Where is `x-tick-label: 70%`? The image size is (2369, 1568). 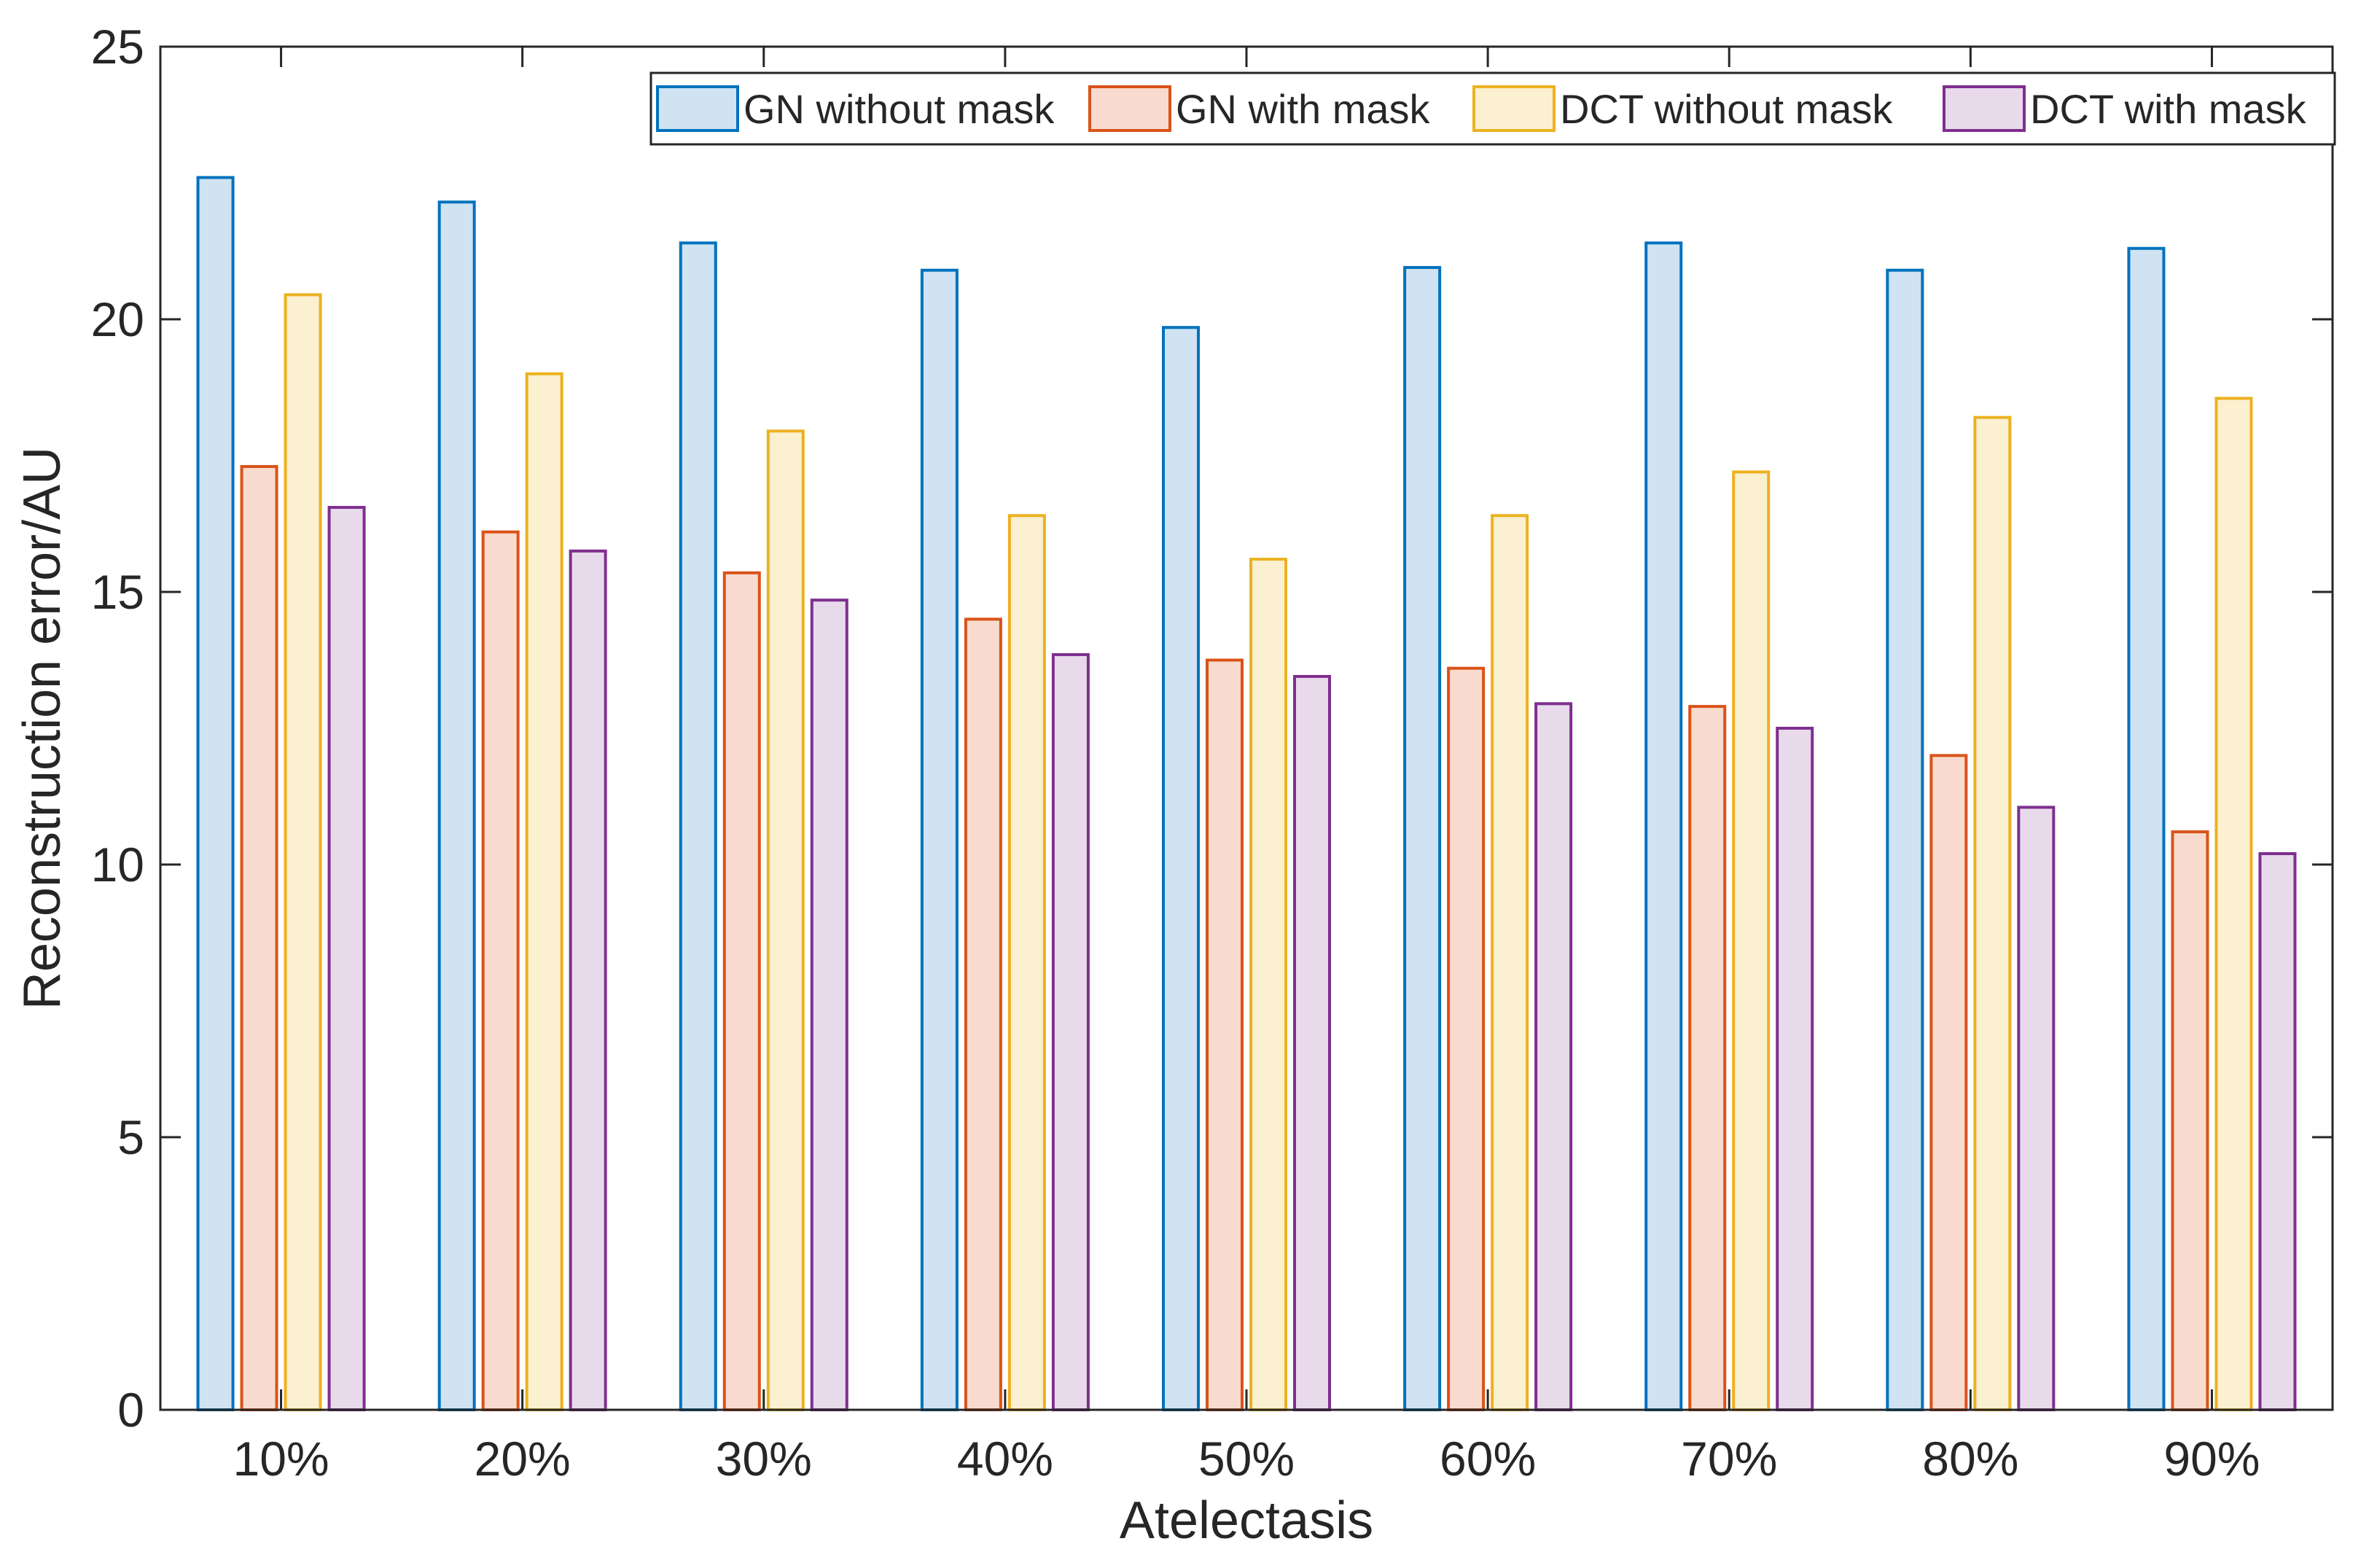 x-tick-label: 70% is located at coordinates (1729, 1459).